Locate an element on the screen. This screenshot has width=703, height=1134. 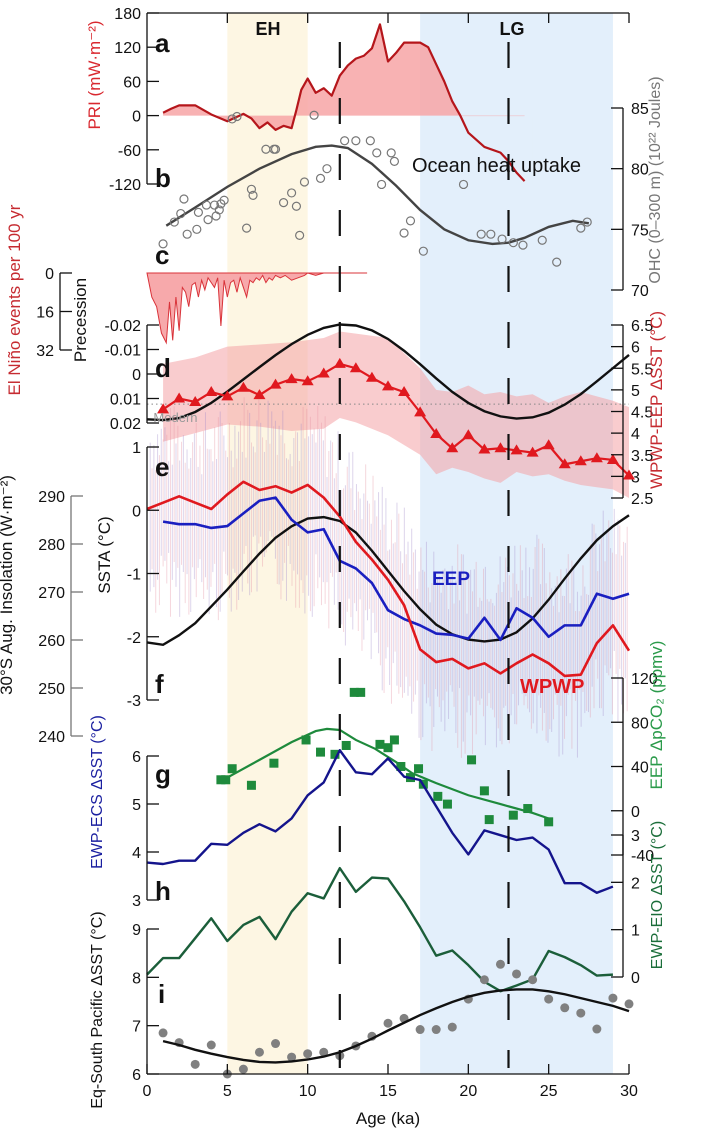
ssta-axis-tick-label: -3 is located at coordinates (134, 701).